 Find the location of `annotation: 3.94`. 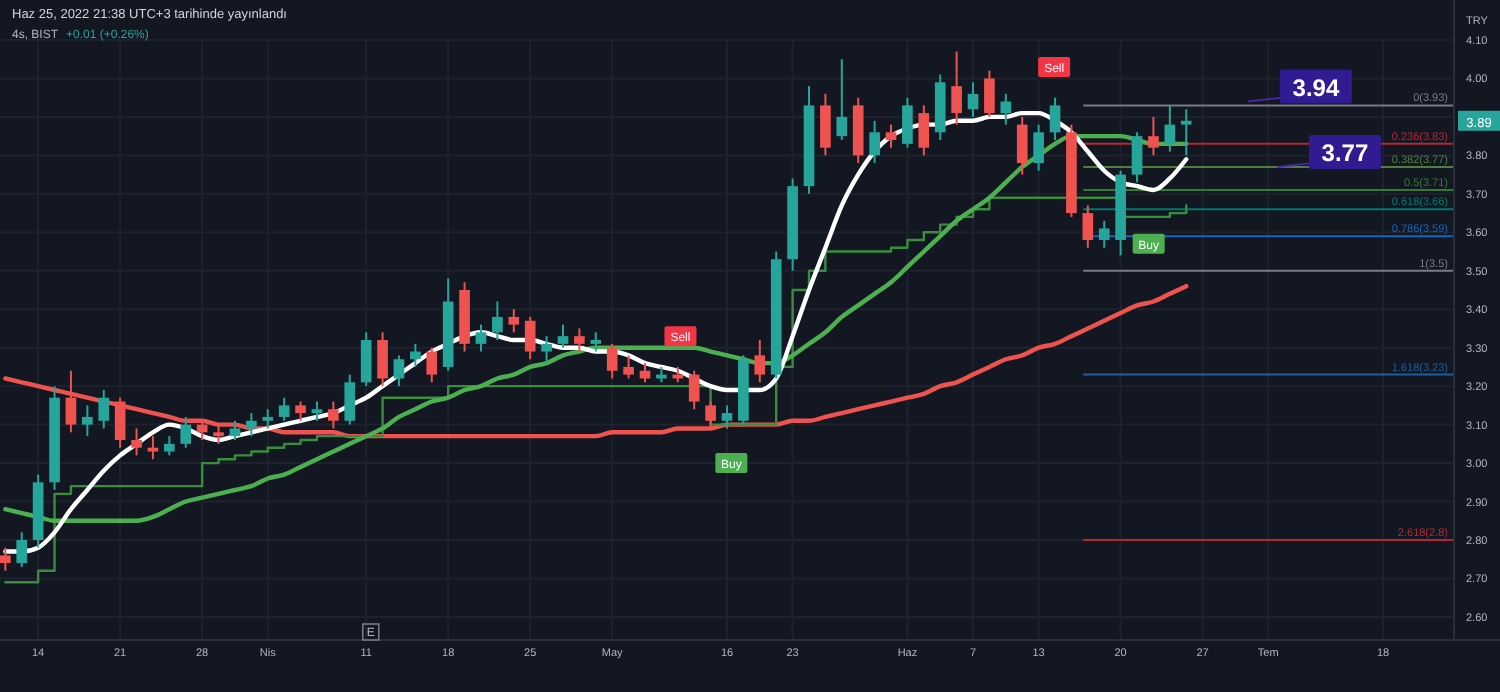

annotation: 3.94 is located at coordinates (1316, 87).